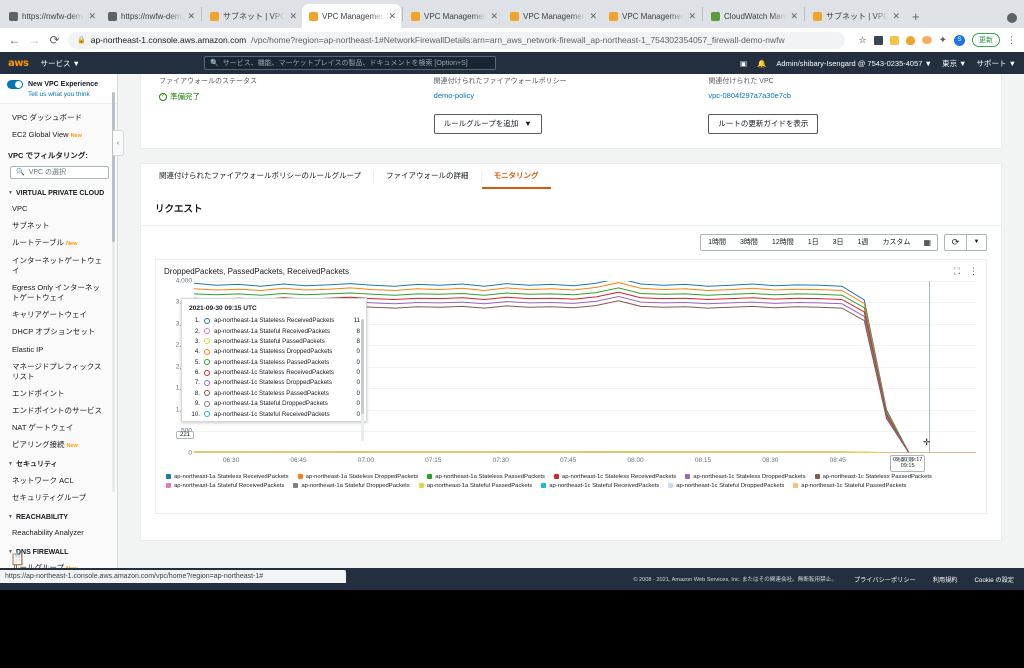 The width and height of the screenshot is (1024, 668). Describe the element at coordinates (58, 551) in the screenshot. I see `sidebar-group-header: ▼ DNS FIREWALL` at that location.